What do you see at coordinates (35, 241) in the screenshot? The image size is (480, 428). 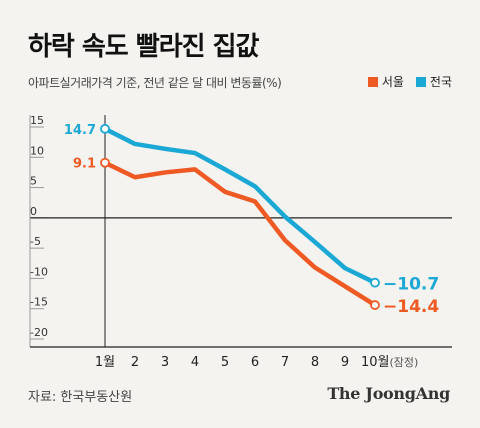 I see `y-tick-label: -5` at bounding box center [35, 241].